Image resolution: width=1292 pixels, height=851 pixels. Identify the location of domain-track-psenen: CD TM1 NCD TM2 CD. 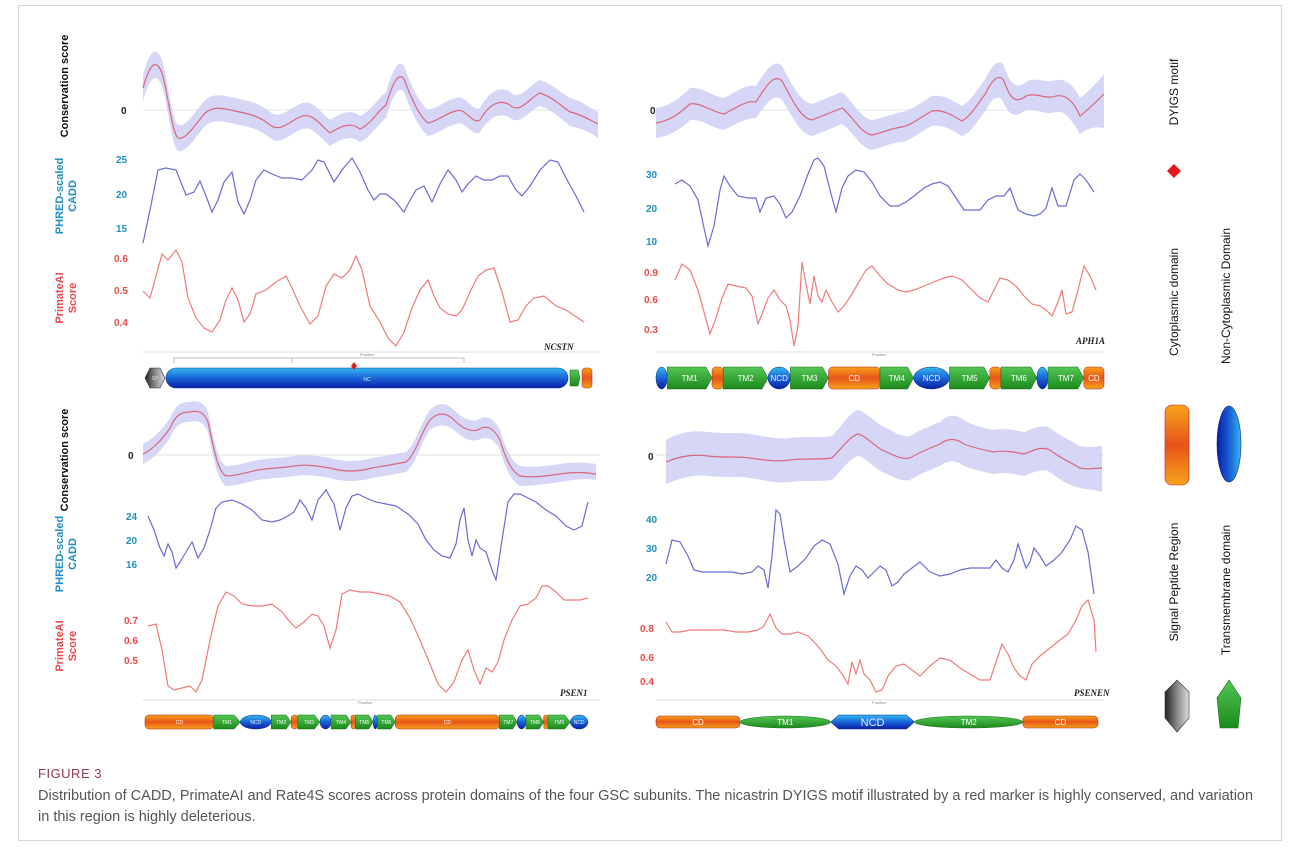
(877, 722).